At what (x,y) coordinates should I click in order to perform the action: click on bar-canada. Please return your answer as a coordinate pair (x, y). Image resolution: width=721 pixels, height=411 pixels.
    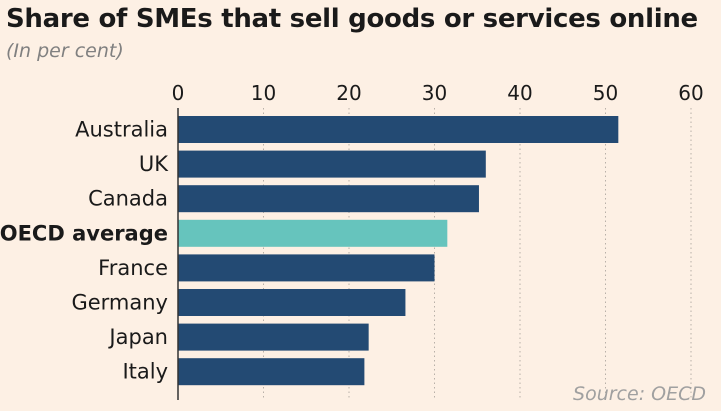
    Looking at the image, I should click on (328, 199).